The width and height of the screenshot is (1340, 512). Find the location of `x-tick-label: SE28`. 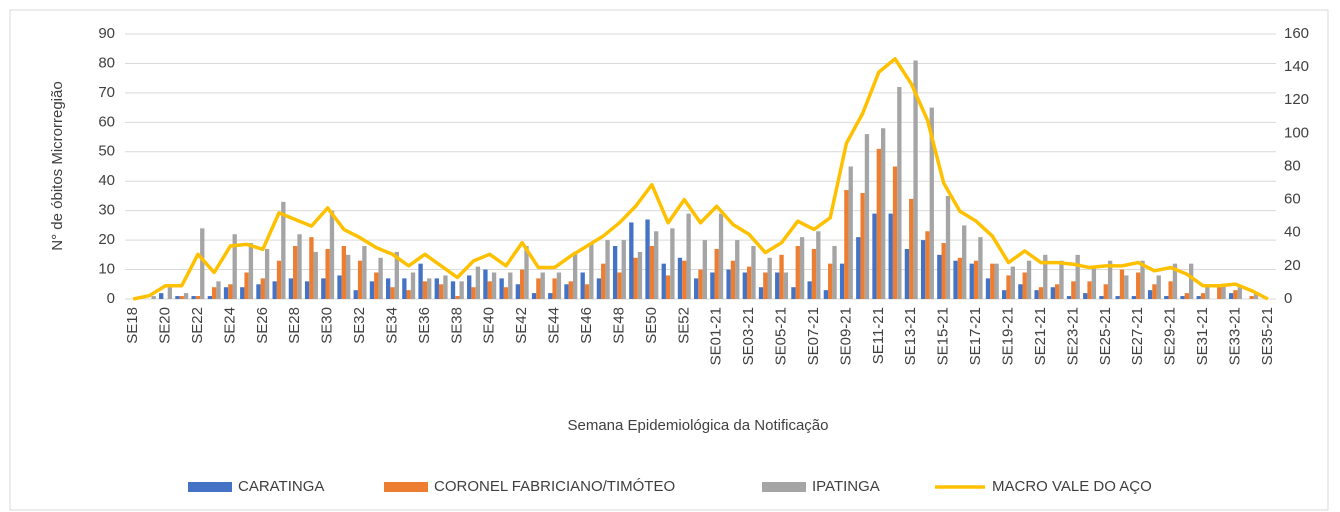

x-tick-label: SE28 is located at coordinates (294, 325).